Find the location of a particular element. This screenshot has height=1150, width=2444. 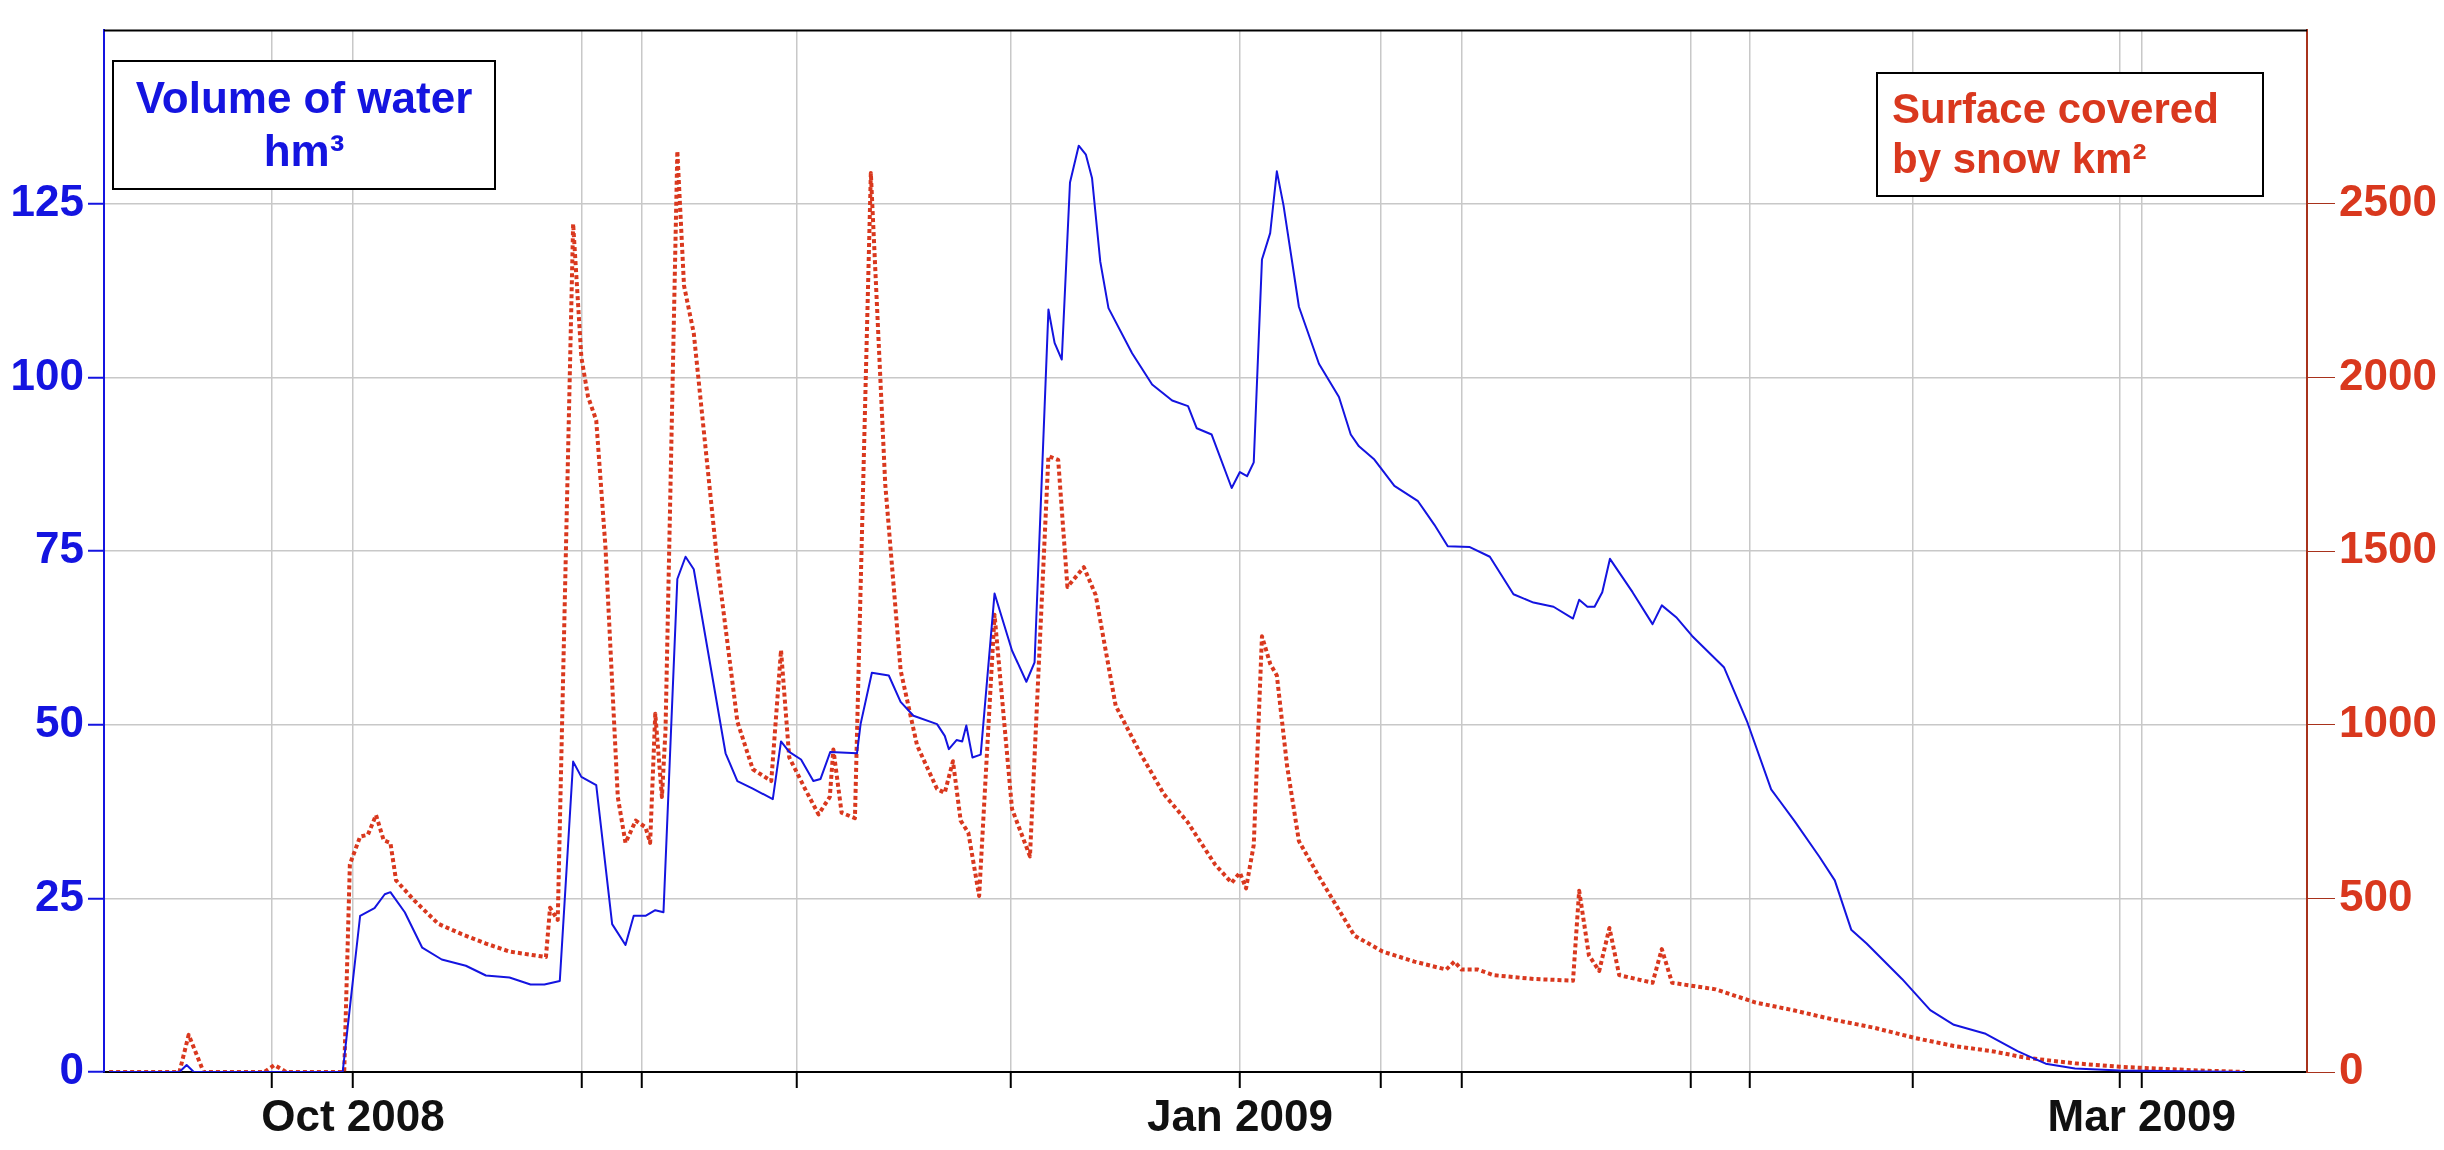

x-tick-label: Jan 2009 is located at coordinates (1239, 1115).